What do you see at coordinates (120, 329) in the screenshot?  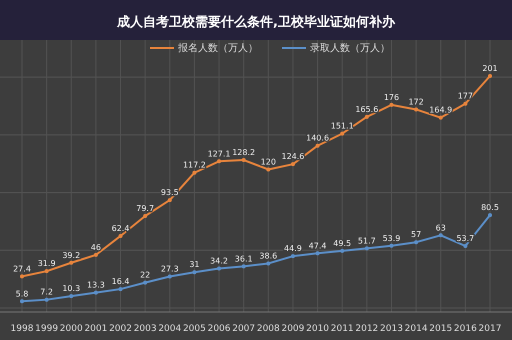 I see `x-tick-label: 2002` at bounding box center [120, 329].